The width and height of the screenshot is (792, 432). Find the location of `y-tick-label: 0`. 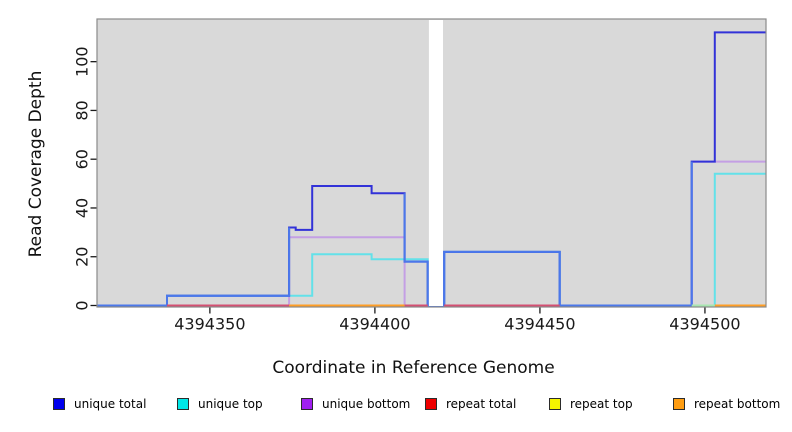

y-tick-label: 0 is located at coordinates (82, 305).